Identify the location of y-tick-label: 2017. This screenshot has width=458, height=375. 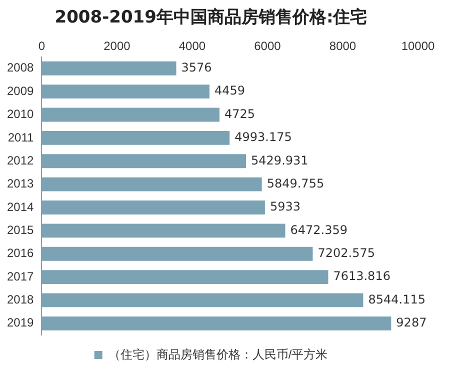
(20, 276).